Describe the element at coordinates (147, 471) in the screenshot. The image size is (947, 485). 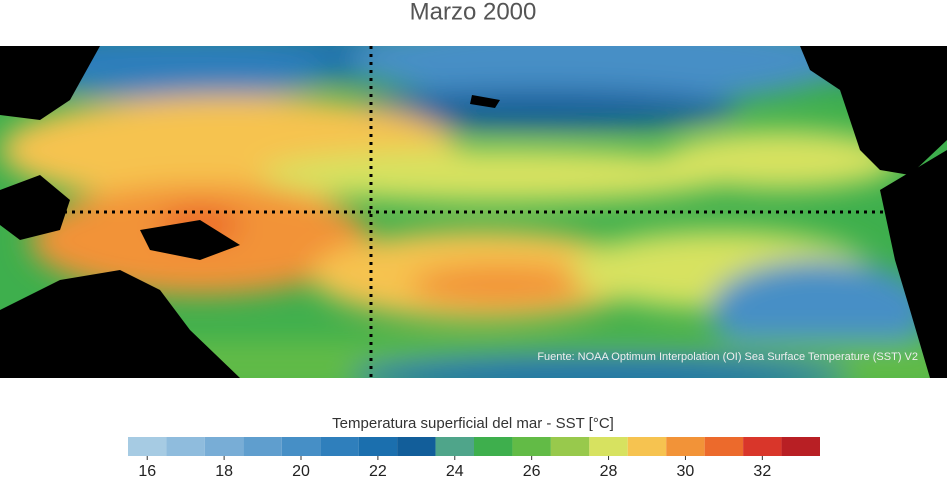
I see `tick-label: 16` at that location.